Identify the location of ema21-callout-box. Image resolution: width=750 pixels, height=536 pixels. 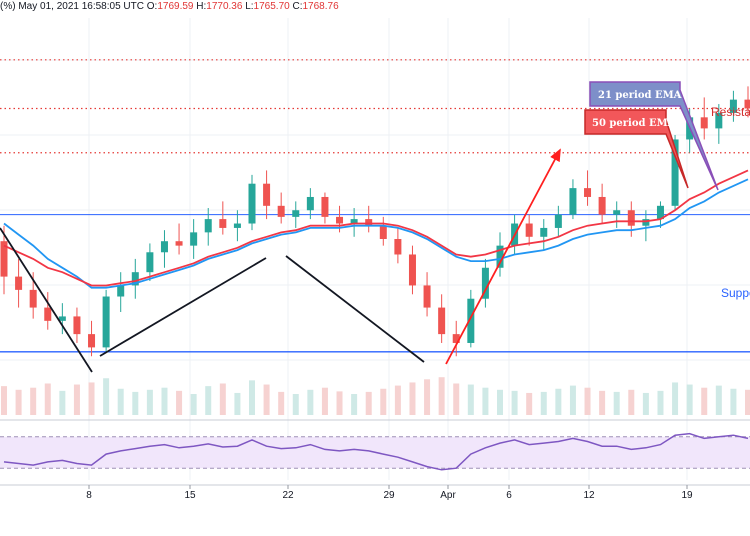
(654, 136).